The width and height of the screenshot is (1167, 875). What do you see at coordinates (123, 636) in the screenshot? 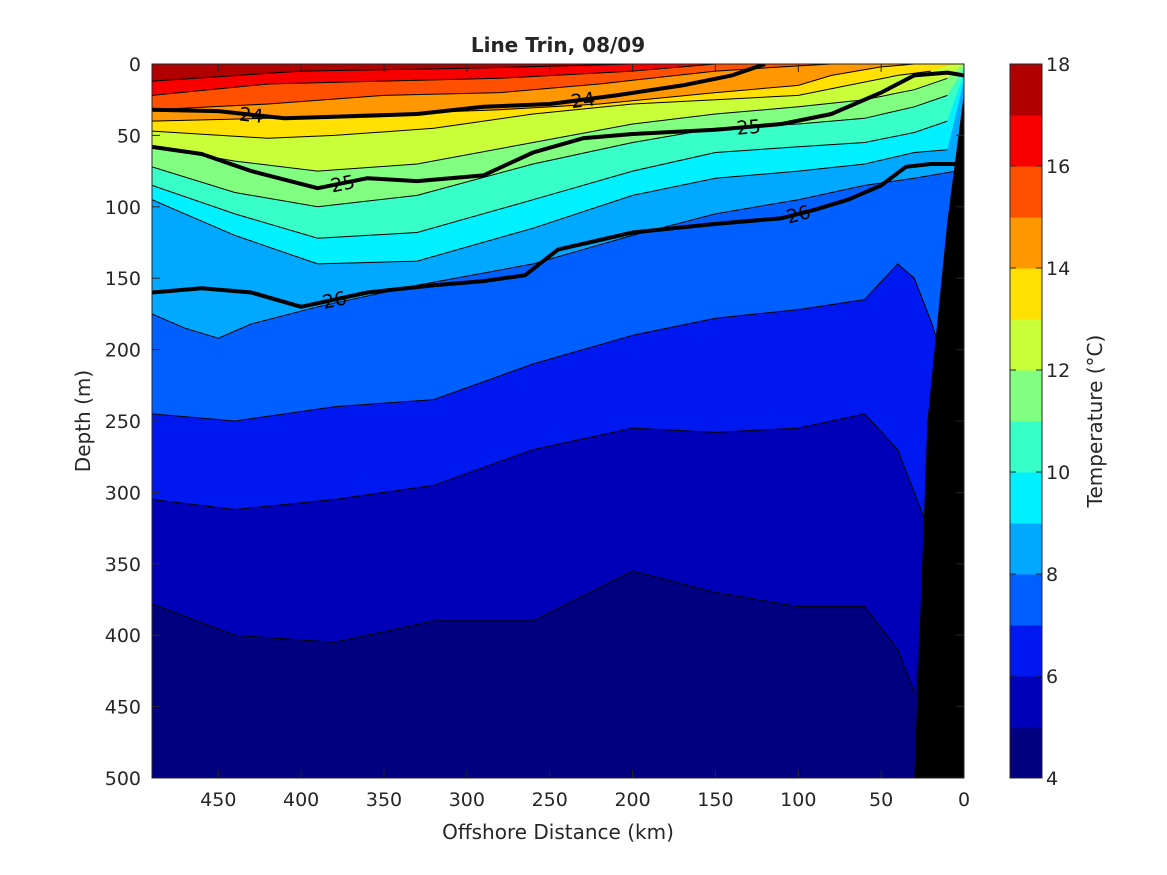
I see `y-tick-label: 400` at bounding box center [123, 636].